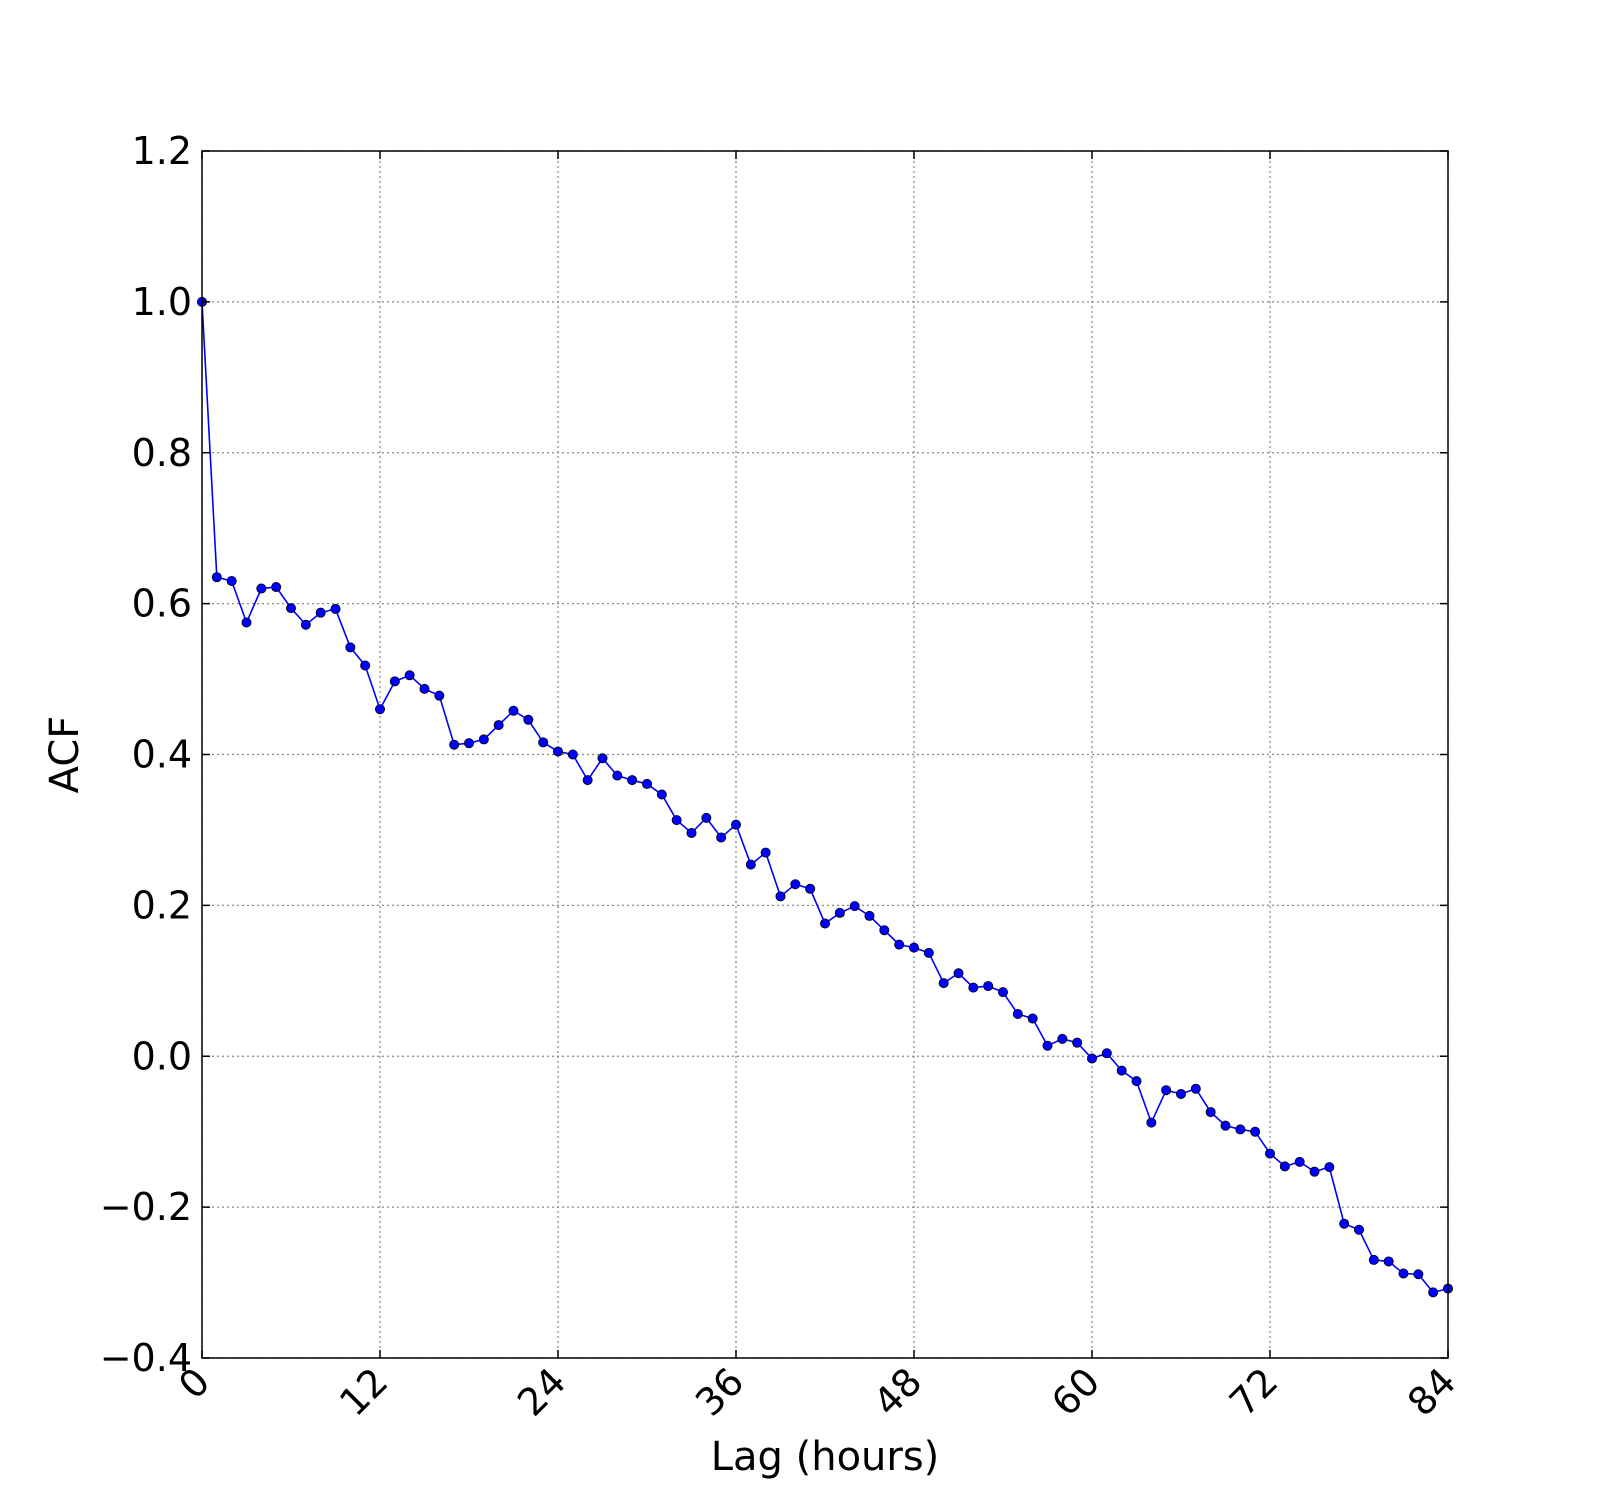 Image resolution: width=1600 pixels, height=1500 pixels. Describe the element at coordinates (162, 755) in the screenshot. I see `y-tick-label: 0.4` at that location.